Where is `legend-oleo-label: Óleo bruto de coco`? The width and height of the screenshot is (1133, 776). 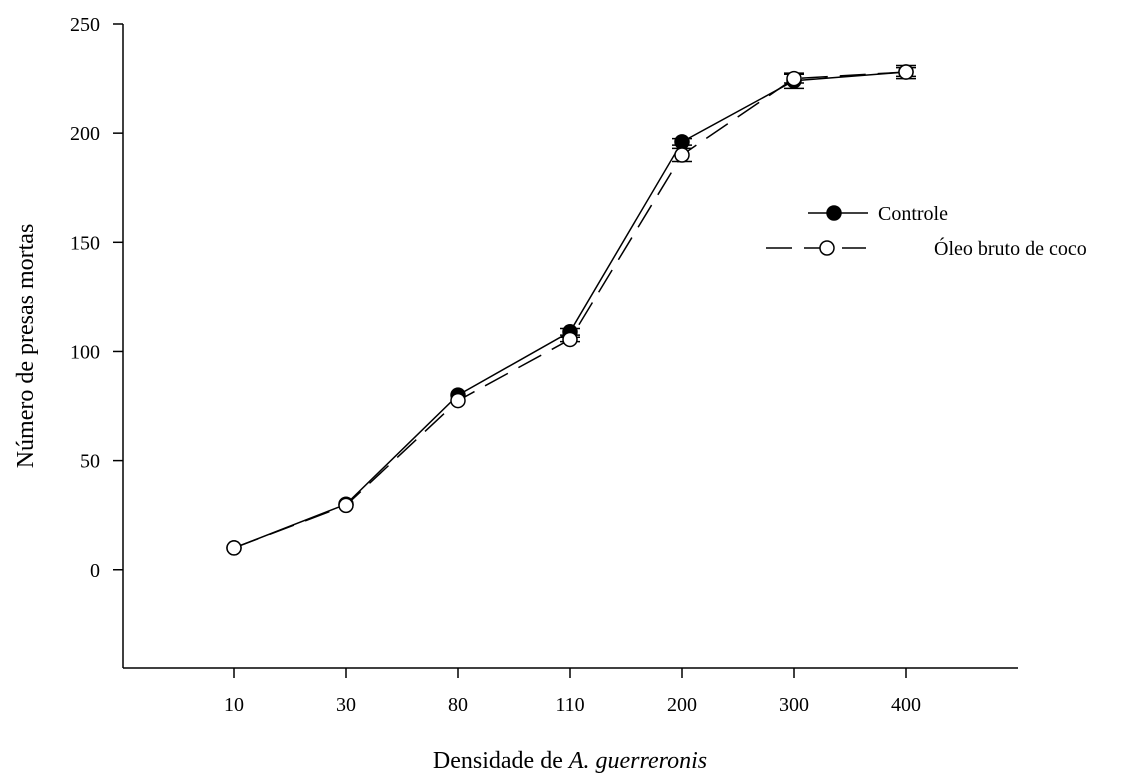 legend-oleo-label: Óleo bruto de coco is located at coordinates (1010, 248).